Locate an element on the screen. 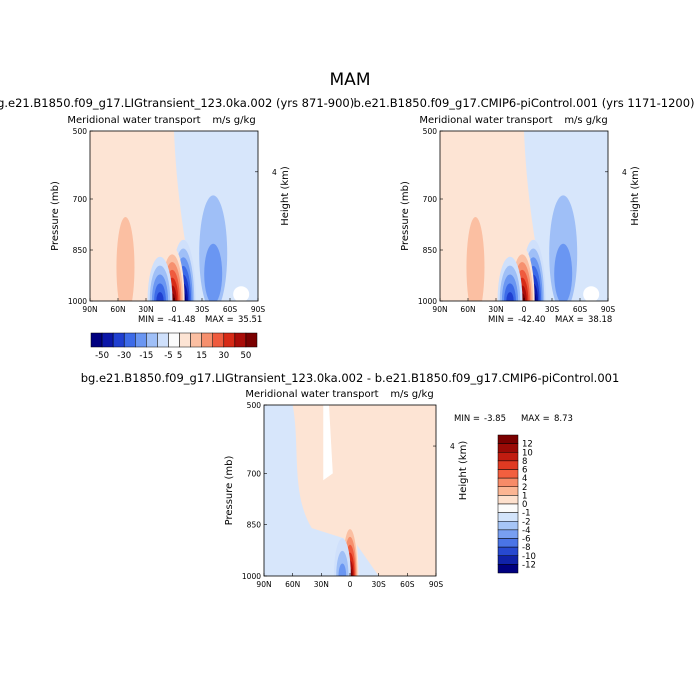 The width and height of the screenshot is (700, 700). figure-title: MAM is located at coordinates (350, 80).